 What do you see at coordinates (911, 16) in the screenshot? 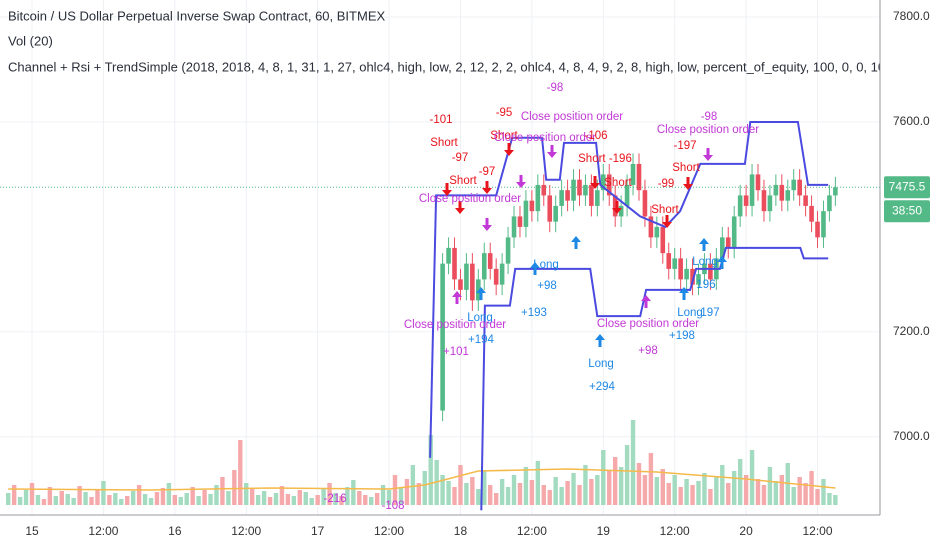
I see `y-tick-label: 7800.0` at bounding box center [911, 16].